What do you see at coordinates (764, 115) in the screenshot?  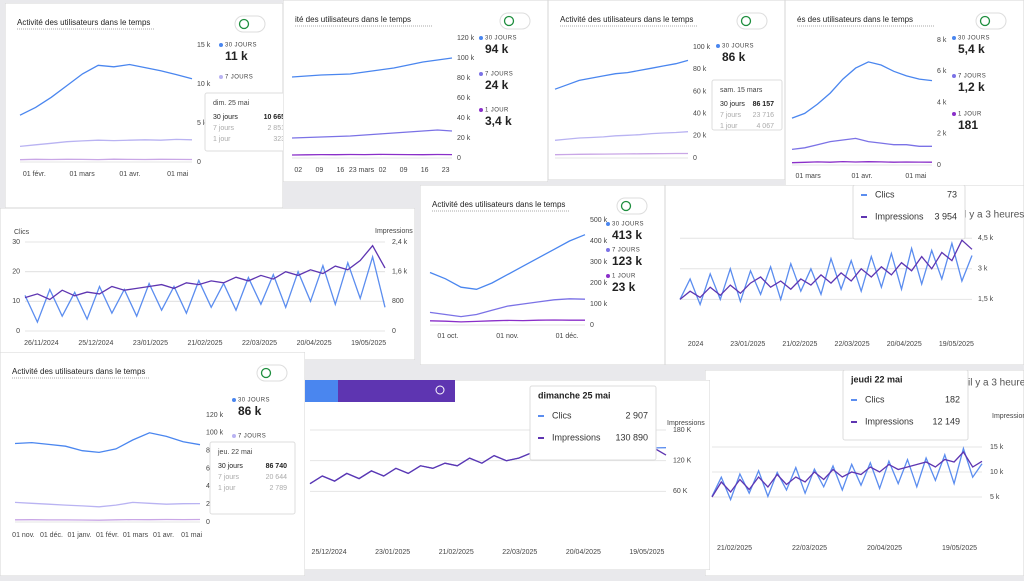 I see `tooltip-value: 23 716` at bounding box center [764, 115].